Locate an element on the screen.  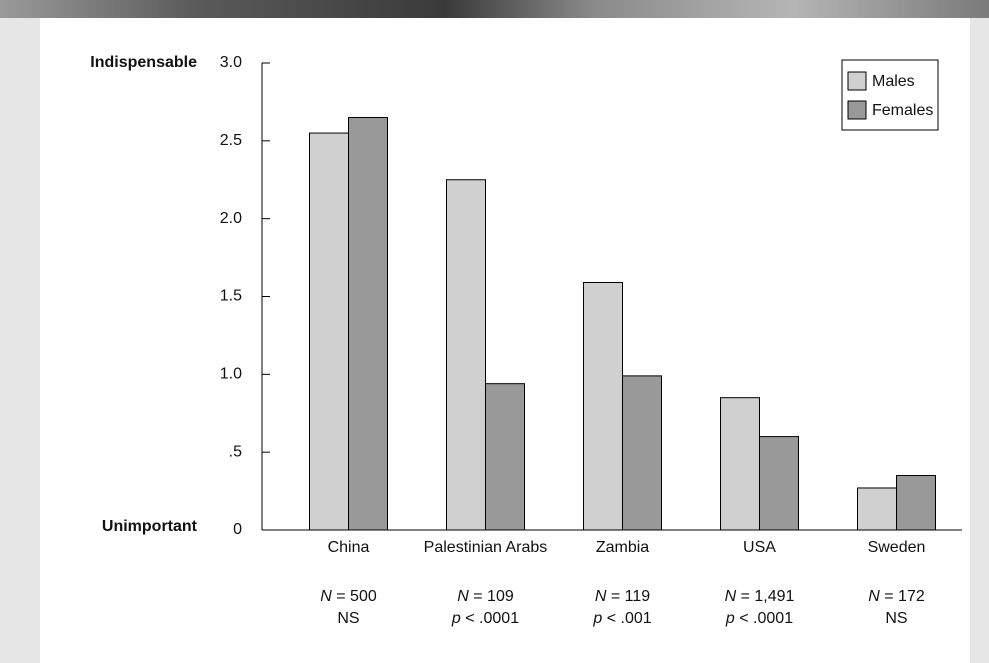
y-tick-label: 1.0 is located at coordinates (231, 374).